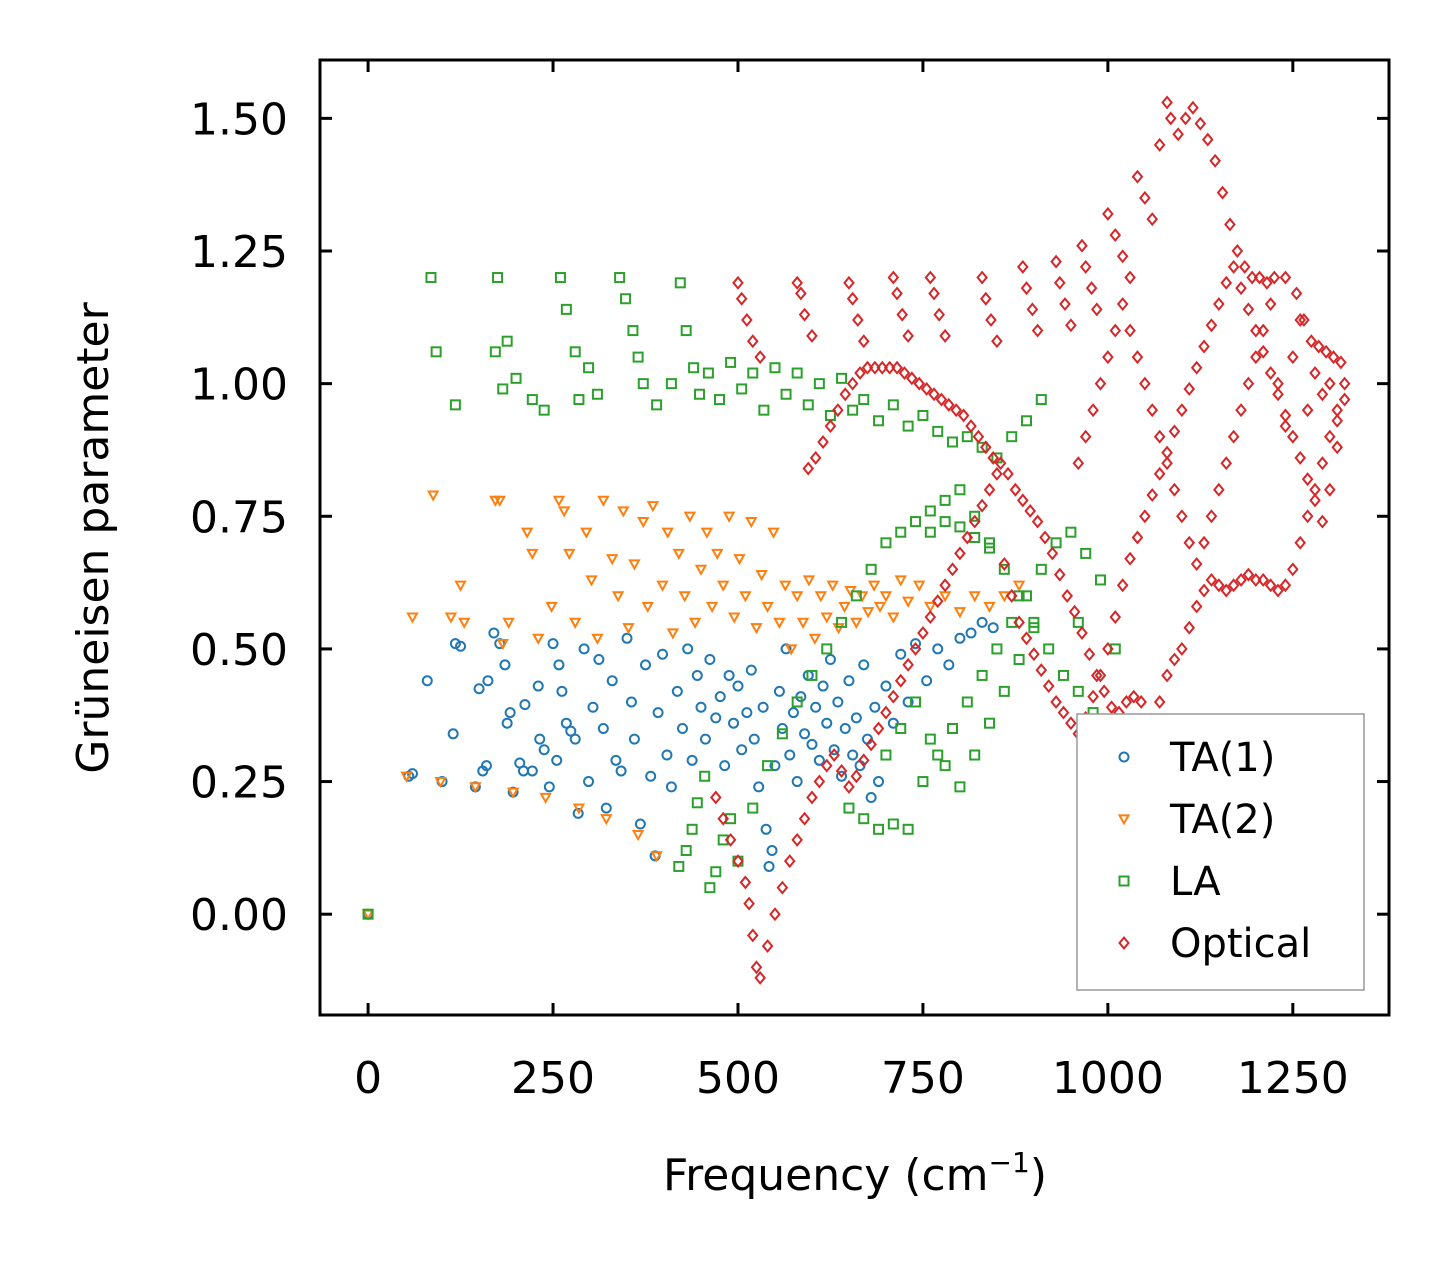 The image size is (1450, 1264). Describe the element at coordinates (239, 650) in the screenshot. I see `y-tick-label: 0.50` at that location.